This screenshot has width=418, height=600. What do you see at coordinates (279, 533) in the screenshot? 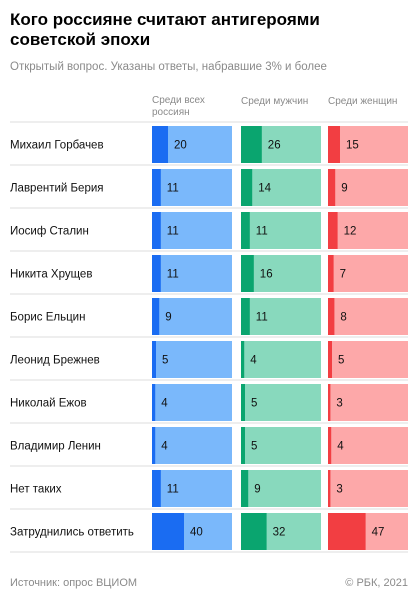
I see `data-label: 32` at bounding box center [279, 533].